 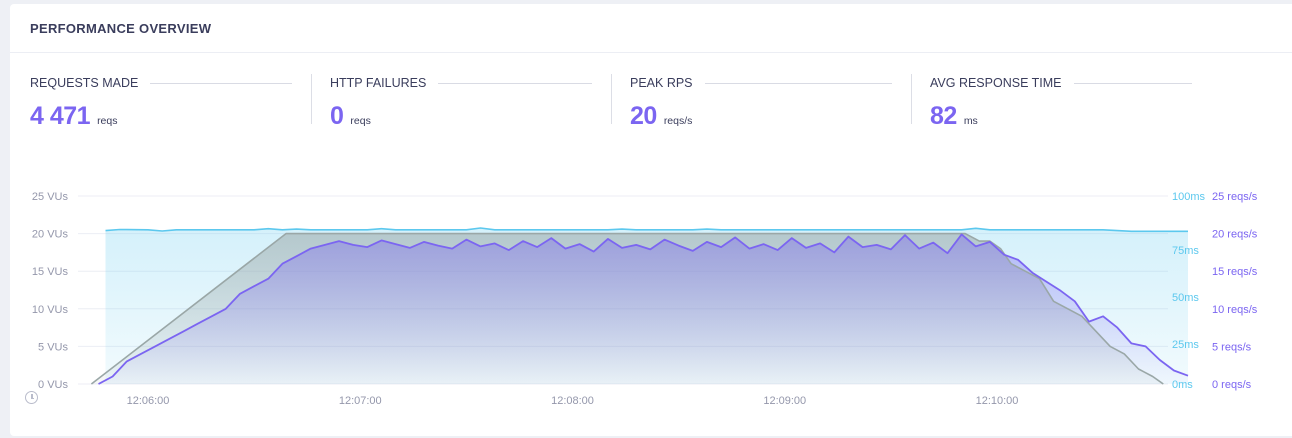 I want to click on stat-requests-made: REQUESTS MADE 4 471 reqs, so click(x=161, y=103).